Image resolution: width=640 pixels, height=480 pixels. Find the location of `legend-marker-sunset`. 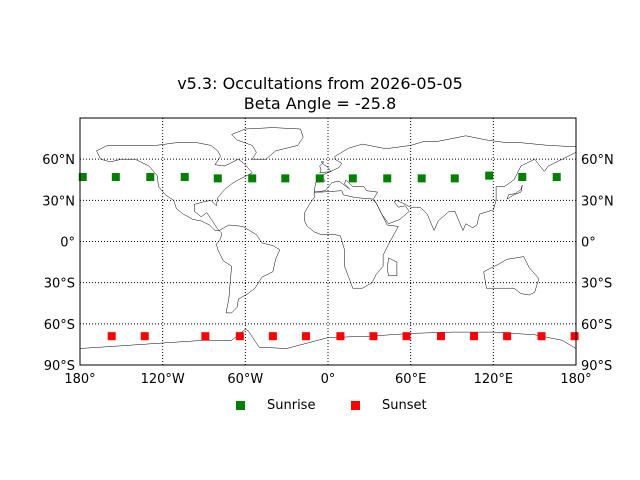

legend-marker-sunset is located at coordinates (355, 405).